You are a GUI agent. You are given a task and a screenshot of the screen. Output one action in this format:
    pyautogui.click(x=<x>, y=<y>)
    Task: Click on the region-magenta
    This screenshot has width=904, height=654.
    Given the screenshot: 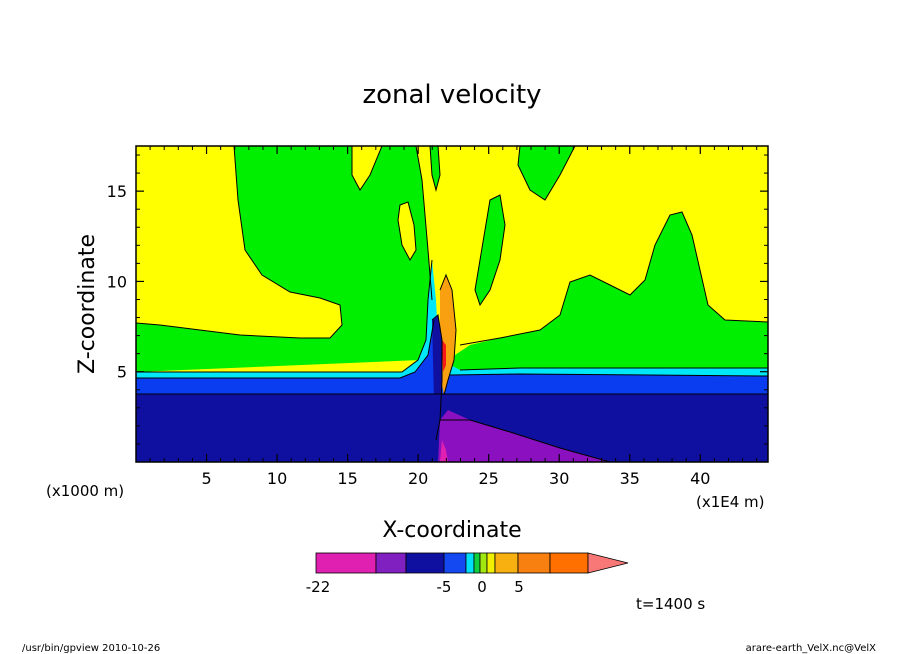 What is the action you would take?
    pyautogui.click(x=444, y=451)
    